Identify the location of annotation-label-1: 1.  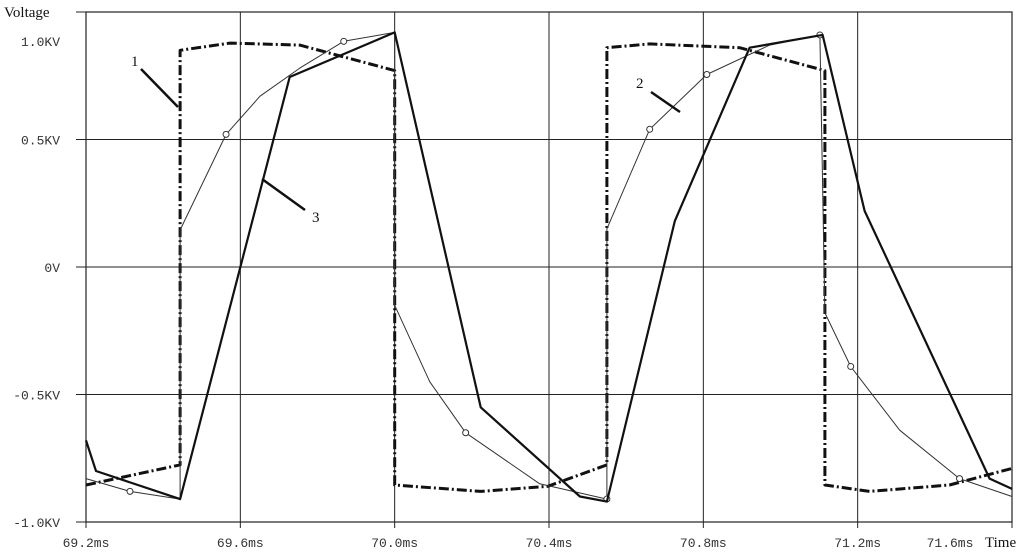
(135, 62).